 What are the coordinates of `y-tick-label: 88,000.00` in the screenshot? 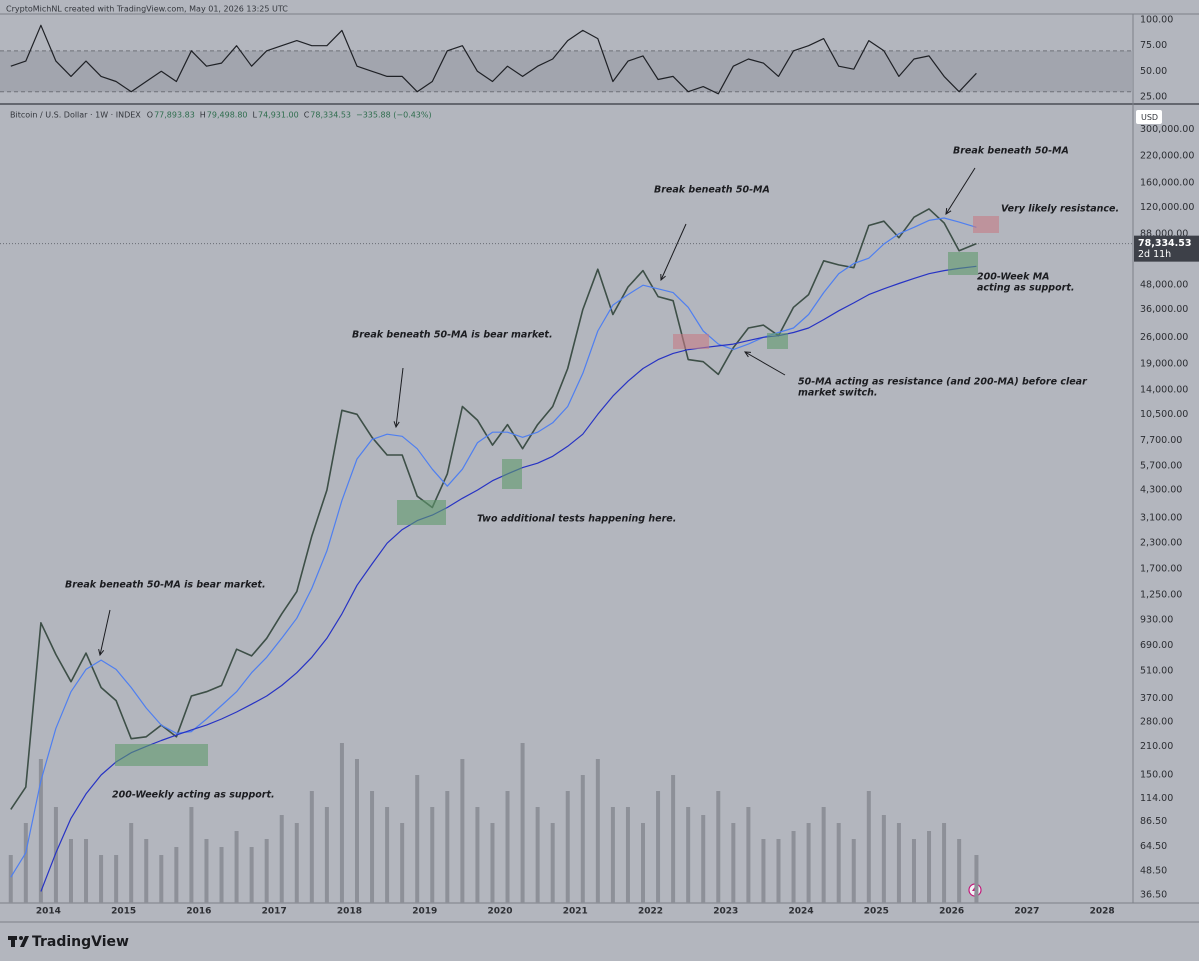 It's located at (1164, 233).